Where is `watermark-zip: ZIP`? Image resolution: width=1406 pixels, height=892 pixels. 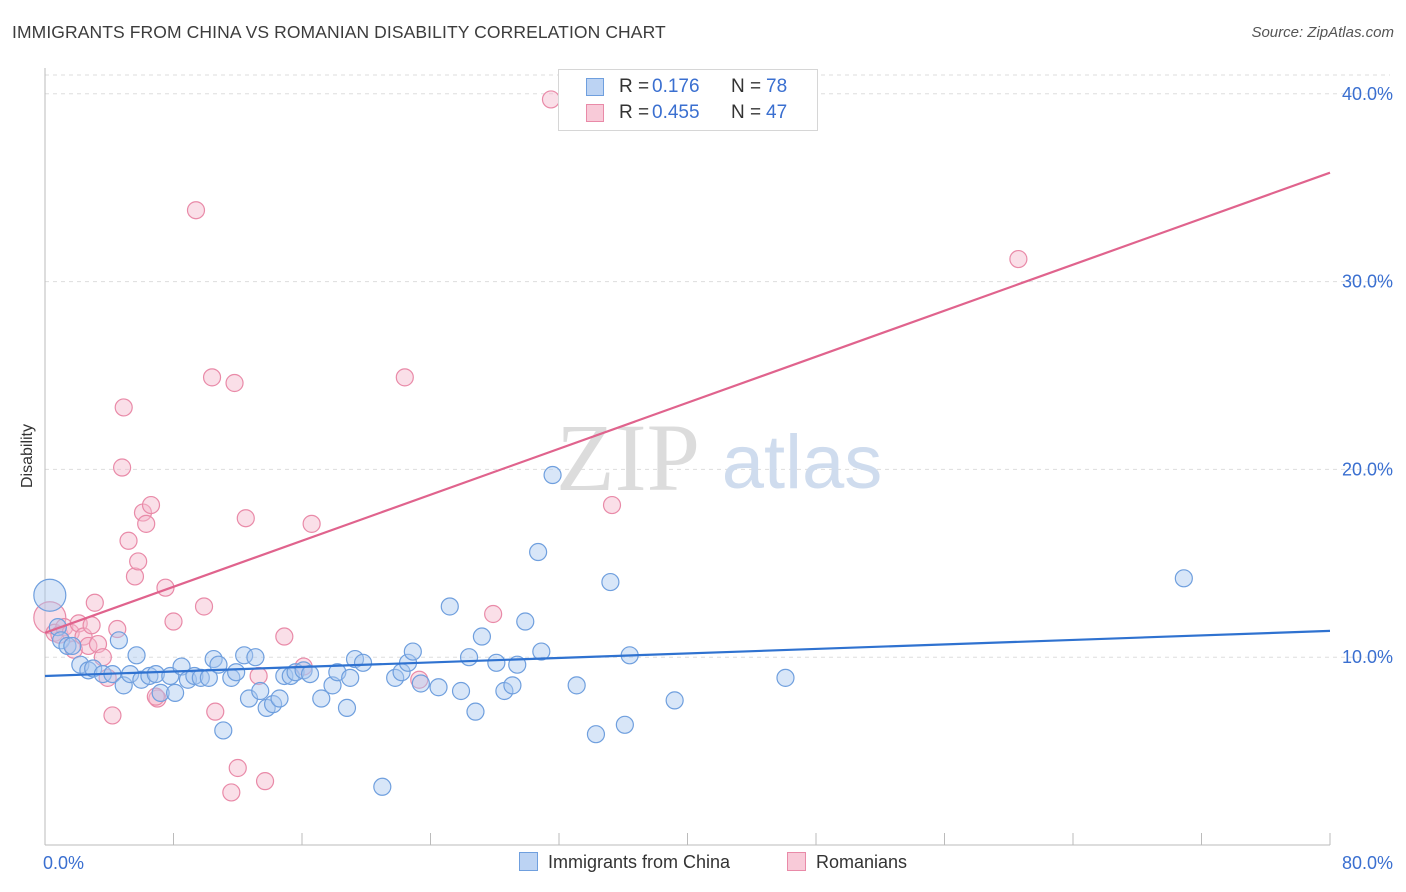 watermark-zip: ZIP is located at coordinates (628, 457).